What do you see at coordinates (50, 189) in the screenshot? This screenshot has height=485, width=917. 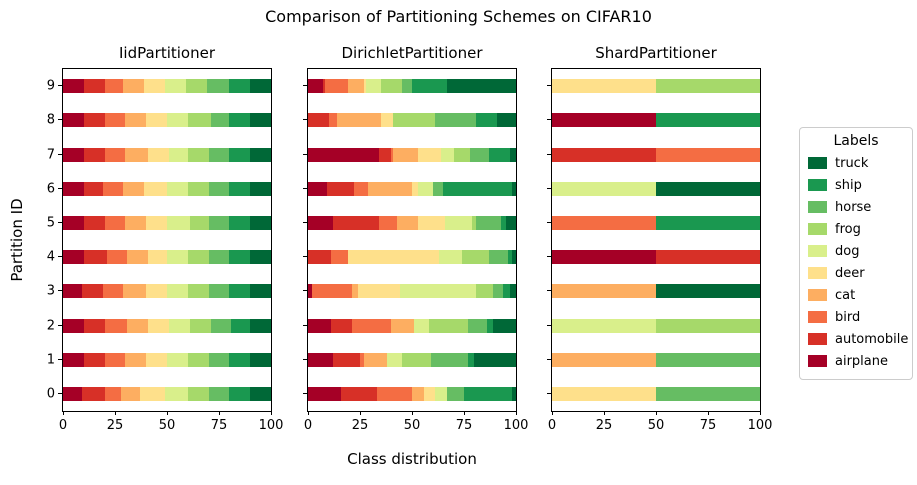 I see `y-tick-label: 6` at bounding box center [50, 189].